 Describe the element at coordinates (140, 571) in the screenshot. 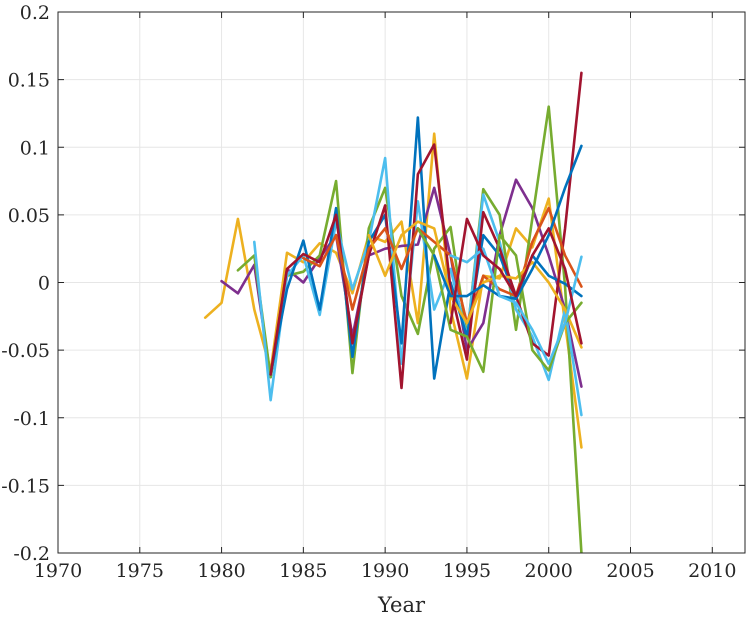

I see `x-tick-label: 1975` at that location.